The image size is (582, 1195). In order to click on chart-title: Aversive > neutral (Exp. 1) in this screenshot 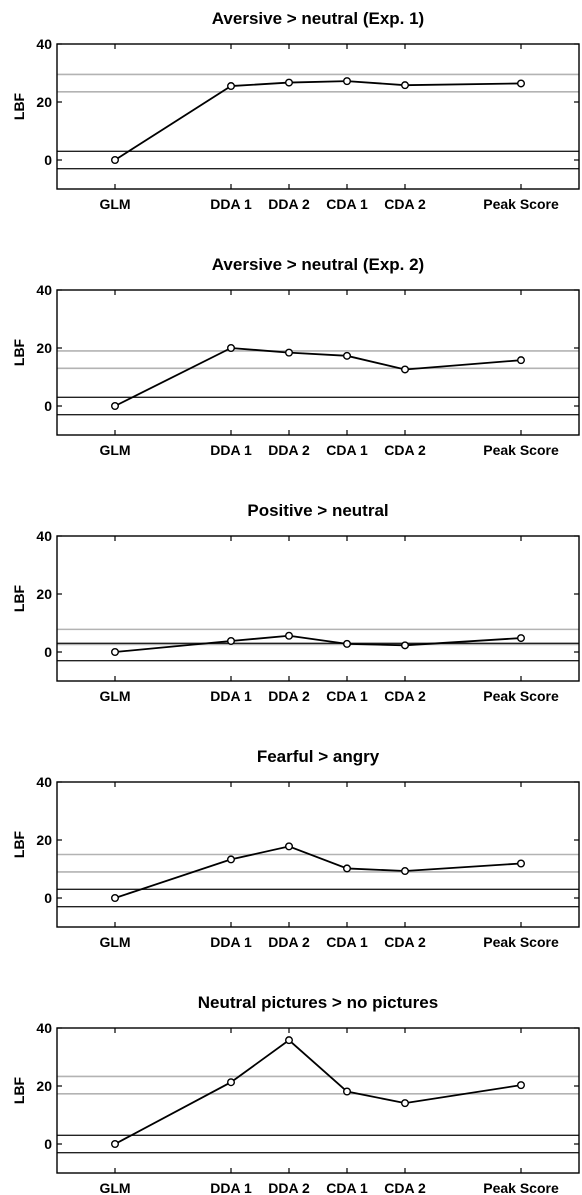, I will do `click(318, 18)`.